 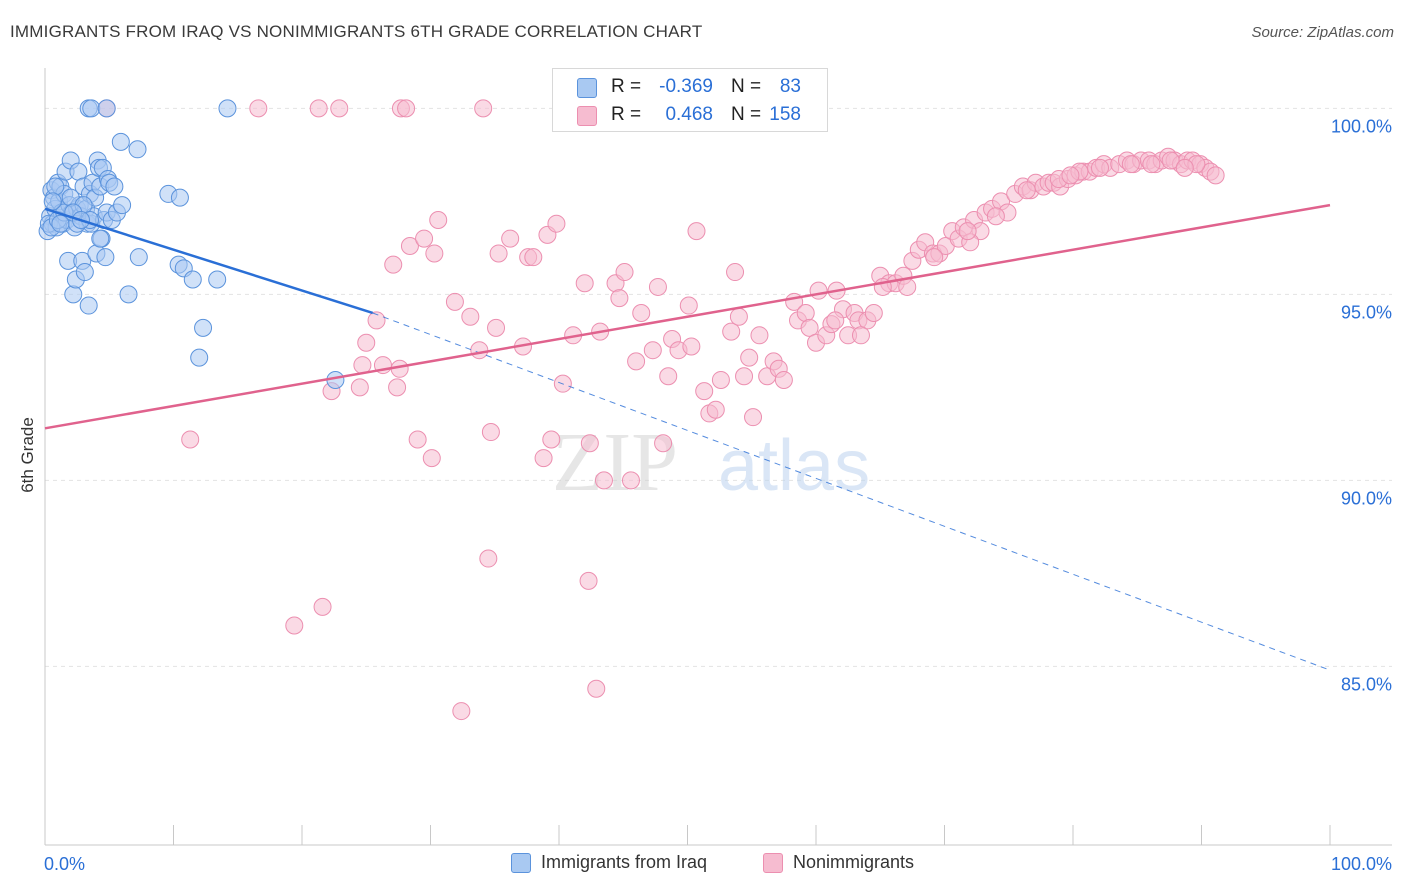 I want to click on watermark-atlas: atlas, so click(x=794, y=466).